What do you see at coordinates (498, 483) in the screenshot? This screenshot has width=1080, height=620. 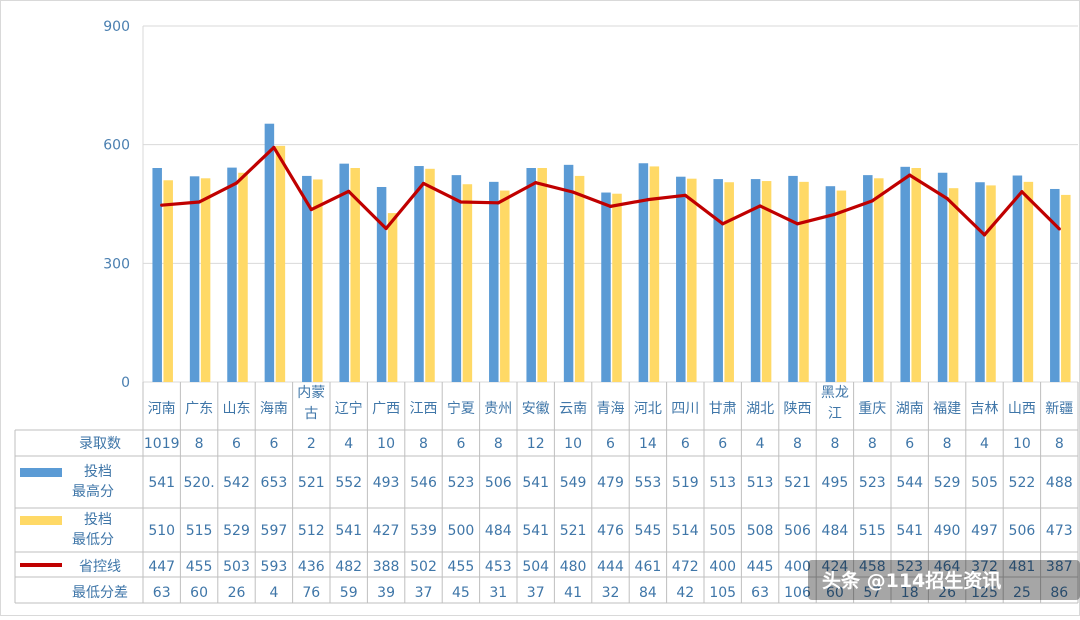 I see `table-cell-1-9: 506` at bounding box center [498, 483].